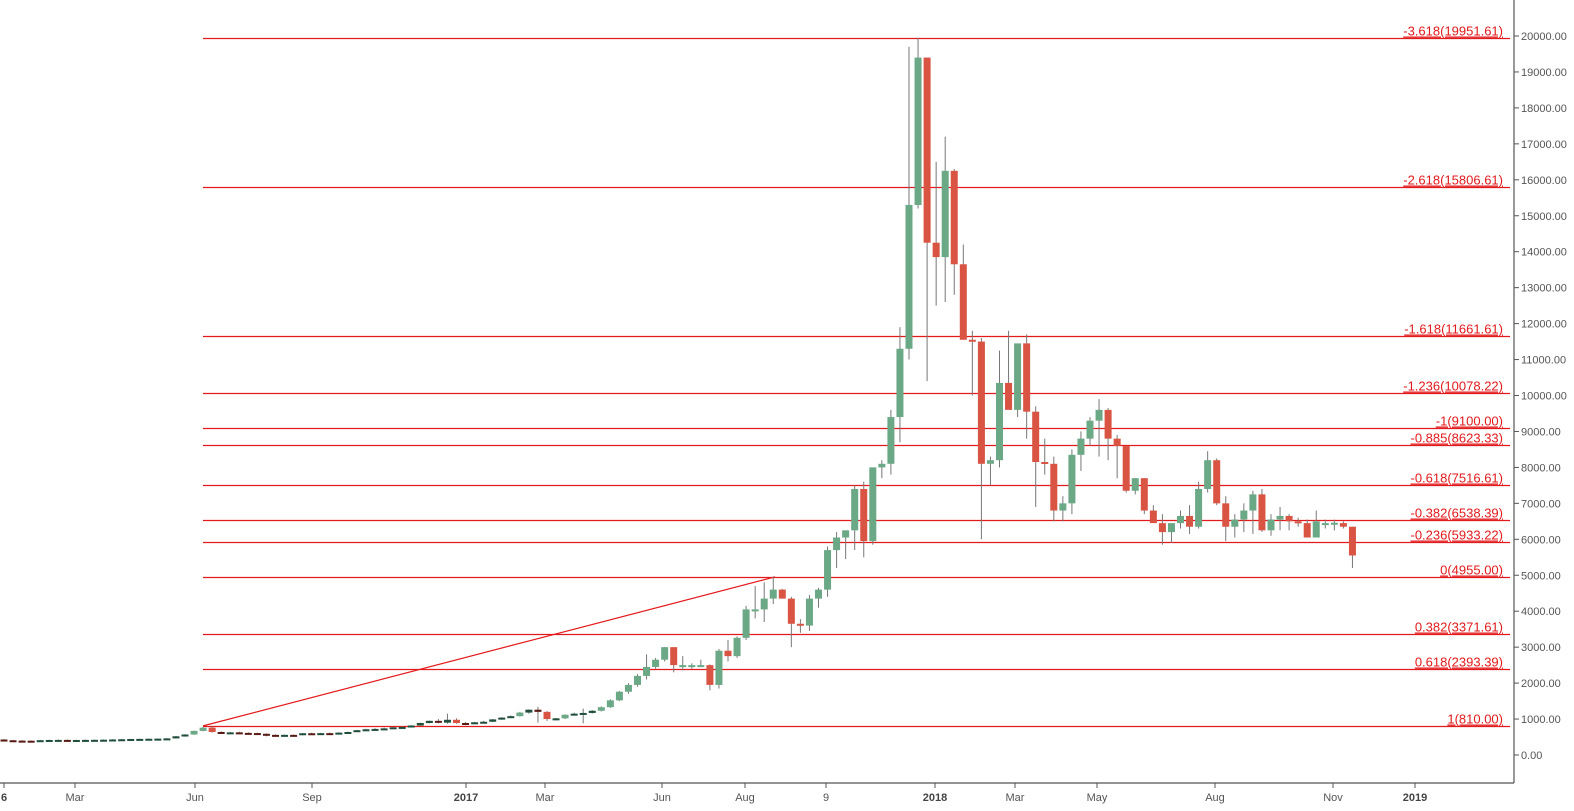 This screenshot has height=811, width=1574. Describe the element at coordinates (1544, 109) in the screenshot. I see `y-tick-label: 18000.00` at that location.